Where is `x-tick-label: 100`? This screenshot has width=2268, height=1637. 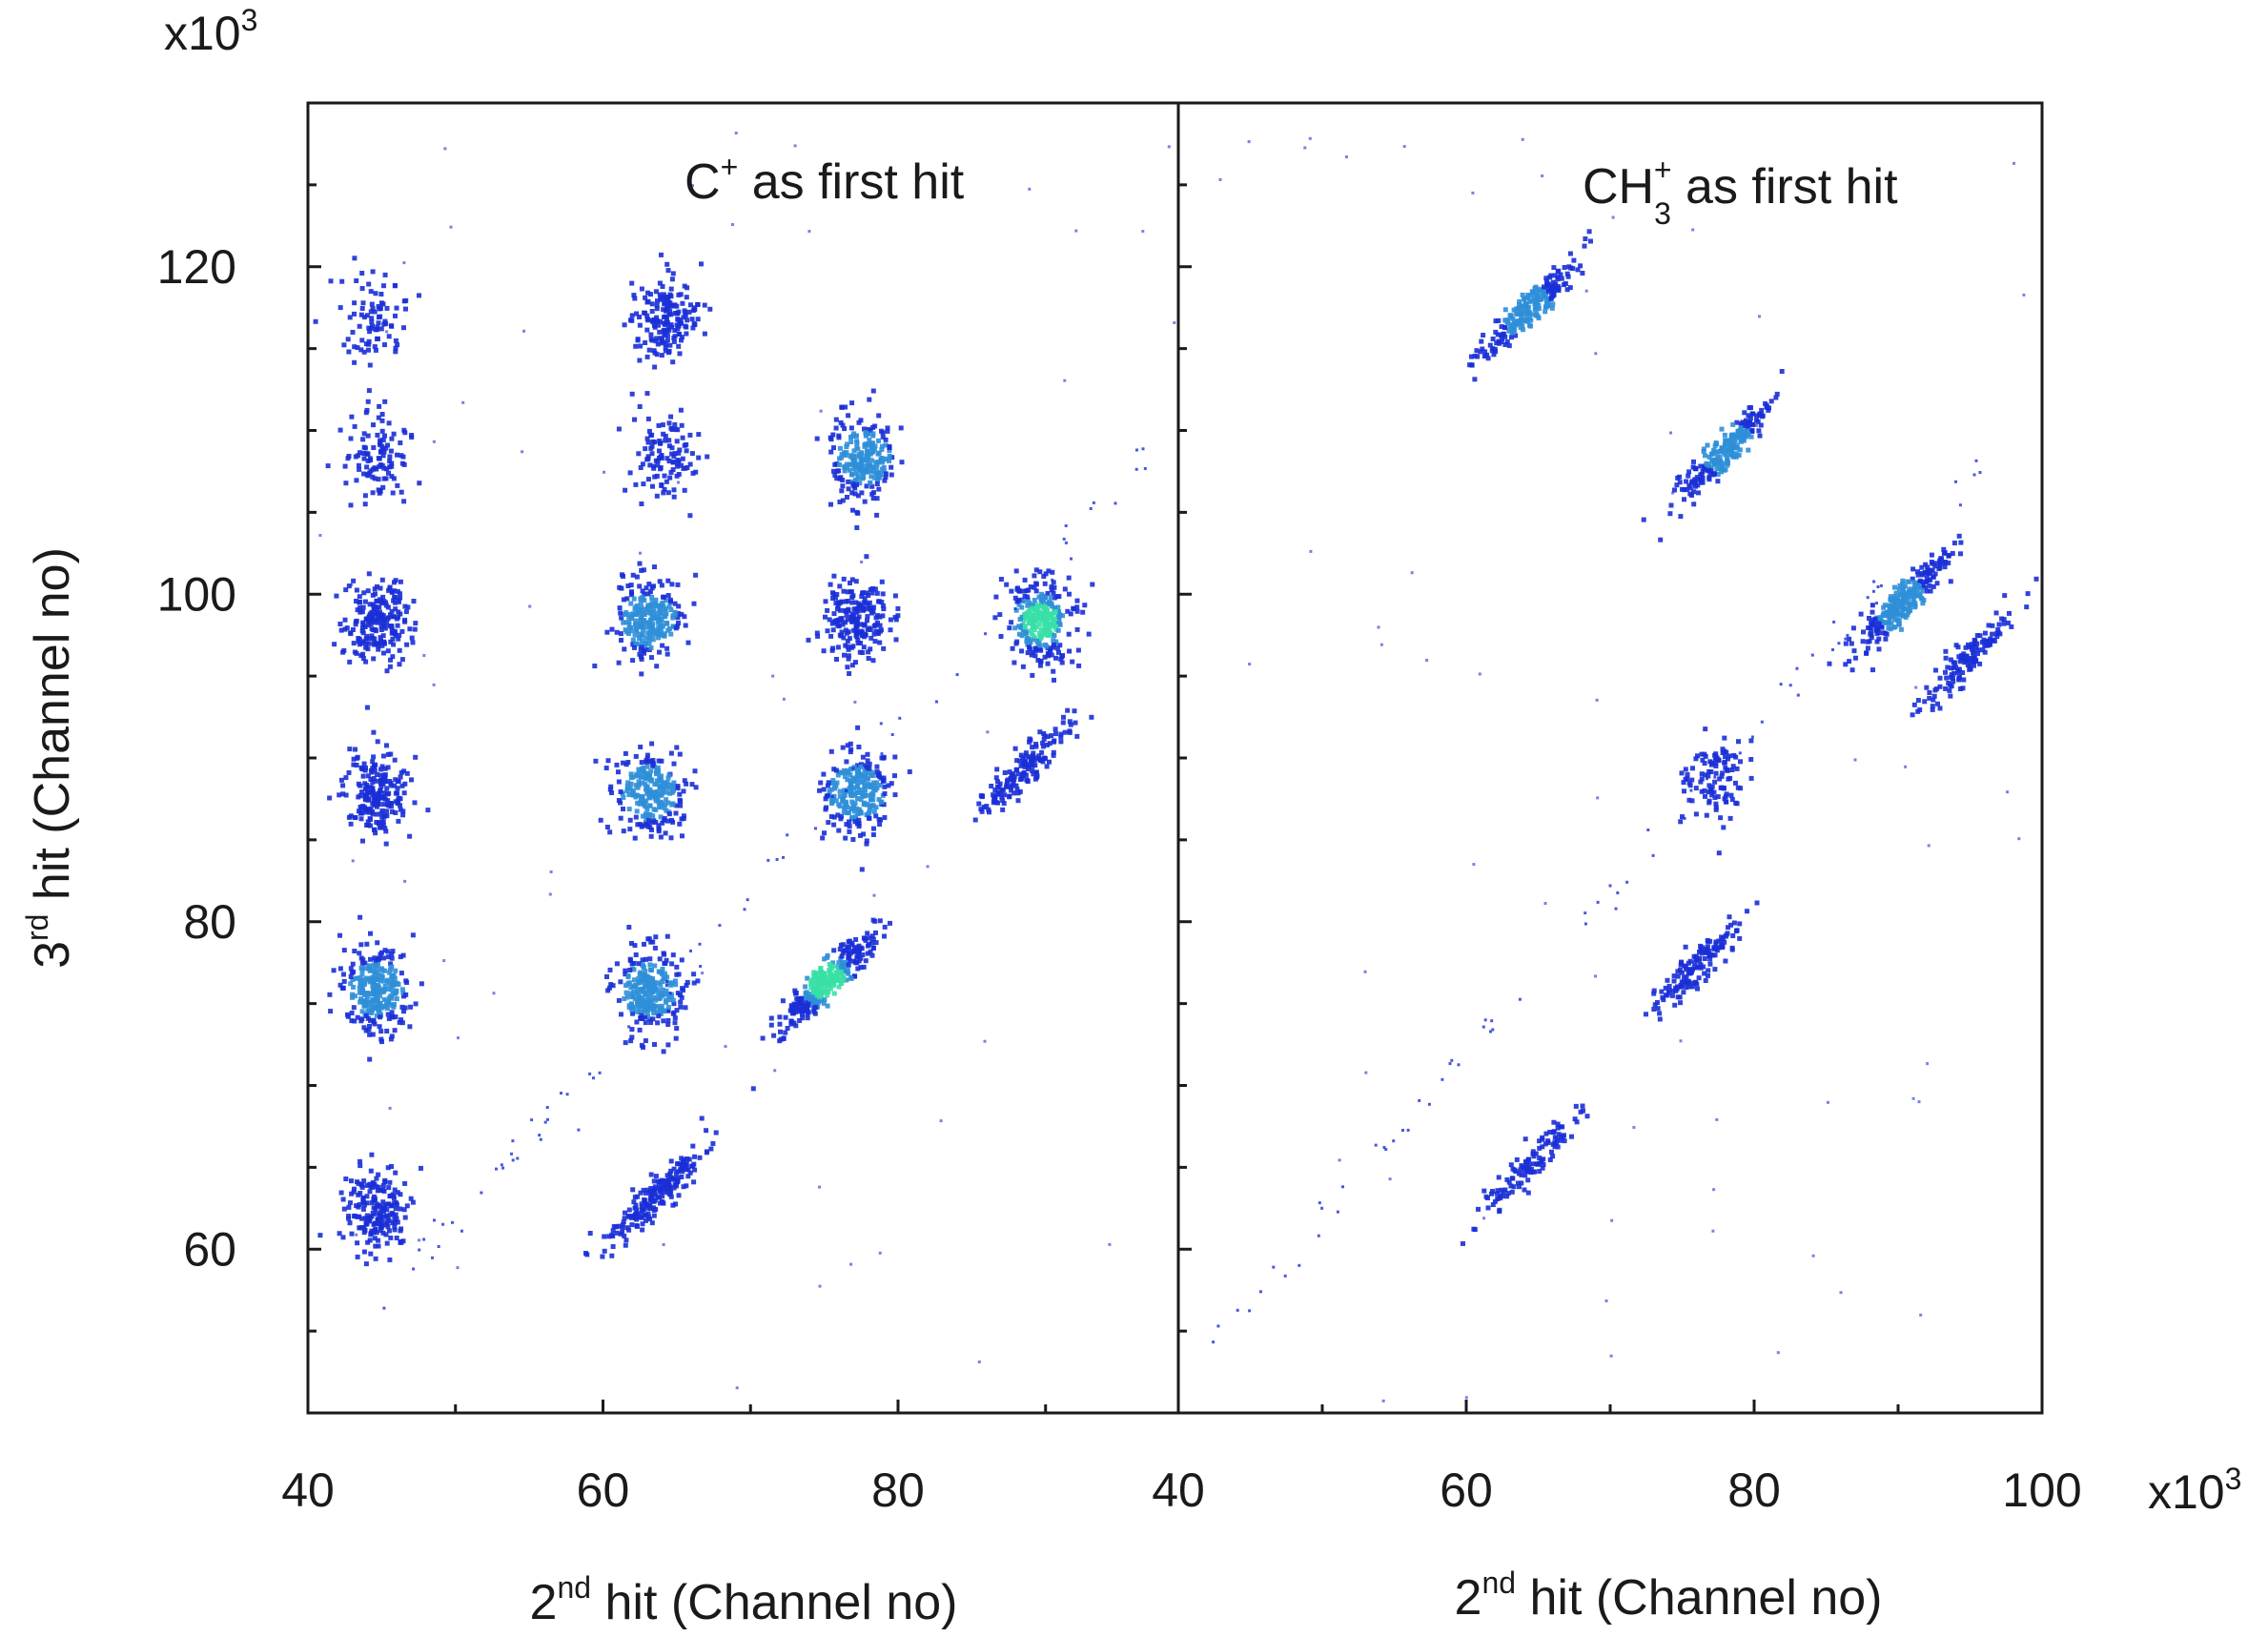
x-tick-label: 100 is located at coordinates (2041, 1490).